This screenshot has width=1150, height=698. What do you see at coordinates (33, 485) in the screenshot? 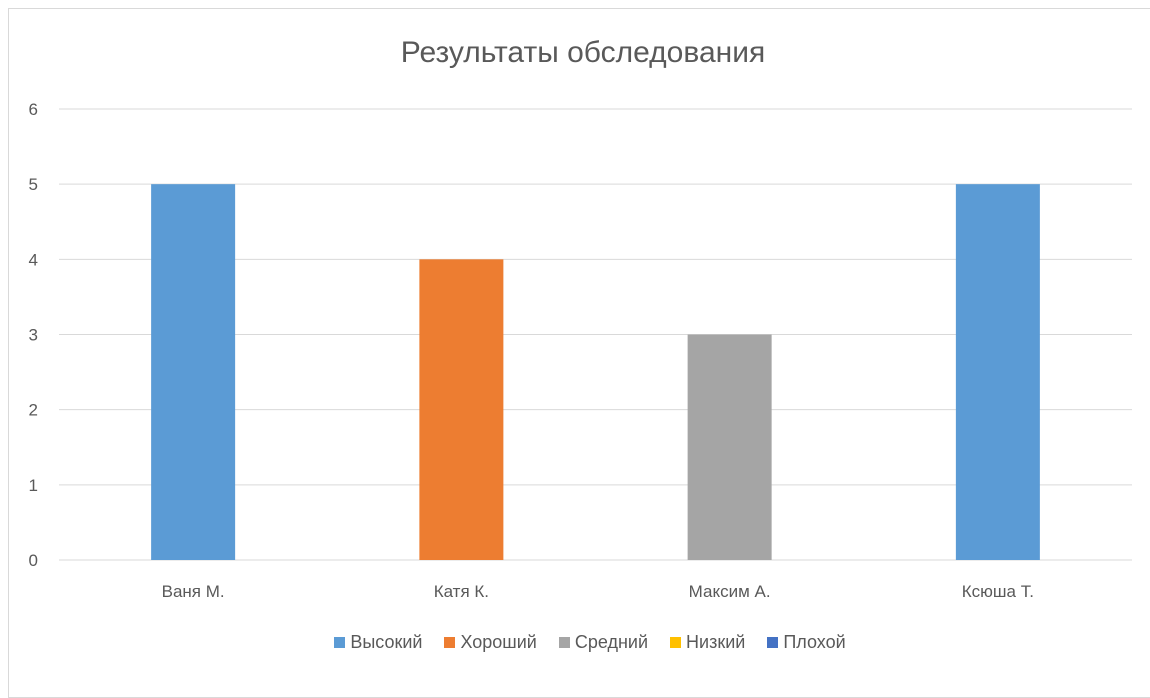
I see `y-tick-label: 1` at bounding box center [33, 485].